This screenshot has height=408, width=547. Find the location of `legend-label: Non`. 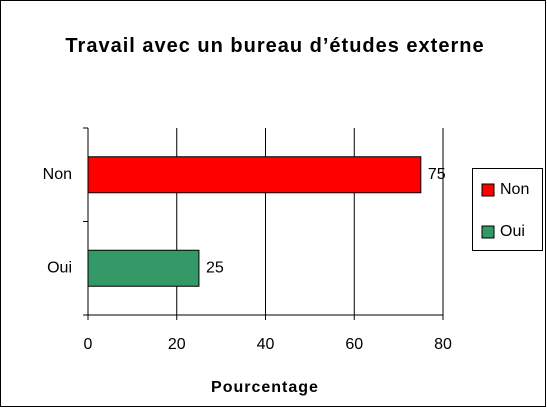

legend-label: Non is located at coordinates (514, 189).